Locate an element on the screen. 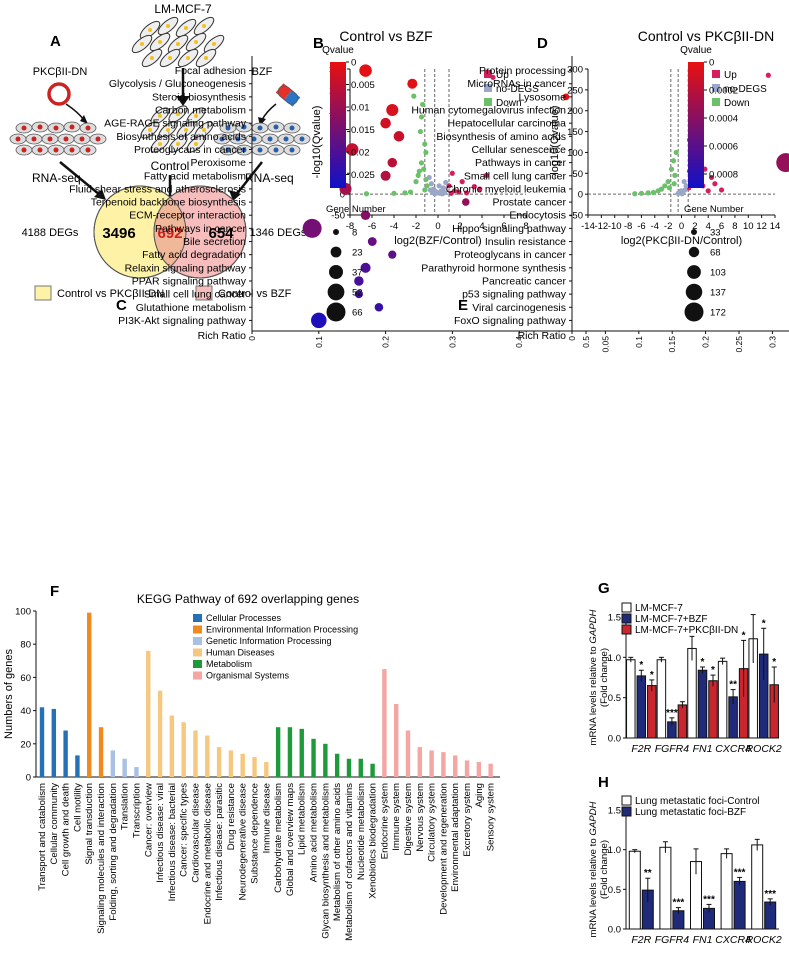  pkc-dn-label: PKCβII-DN is located at coordinates (60, 72).